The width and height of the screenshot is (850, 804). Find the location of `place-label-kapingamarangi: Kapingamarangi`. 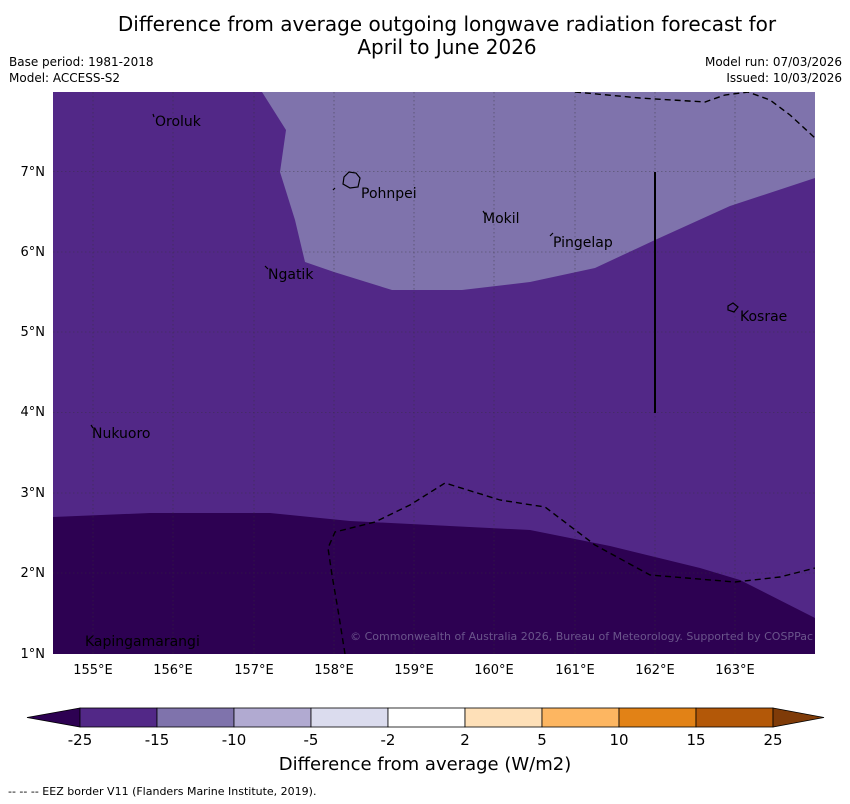

place-label-kapingamarangi: Kapingamarangi is located at coordinates (142, 642).